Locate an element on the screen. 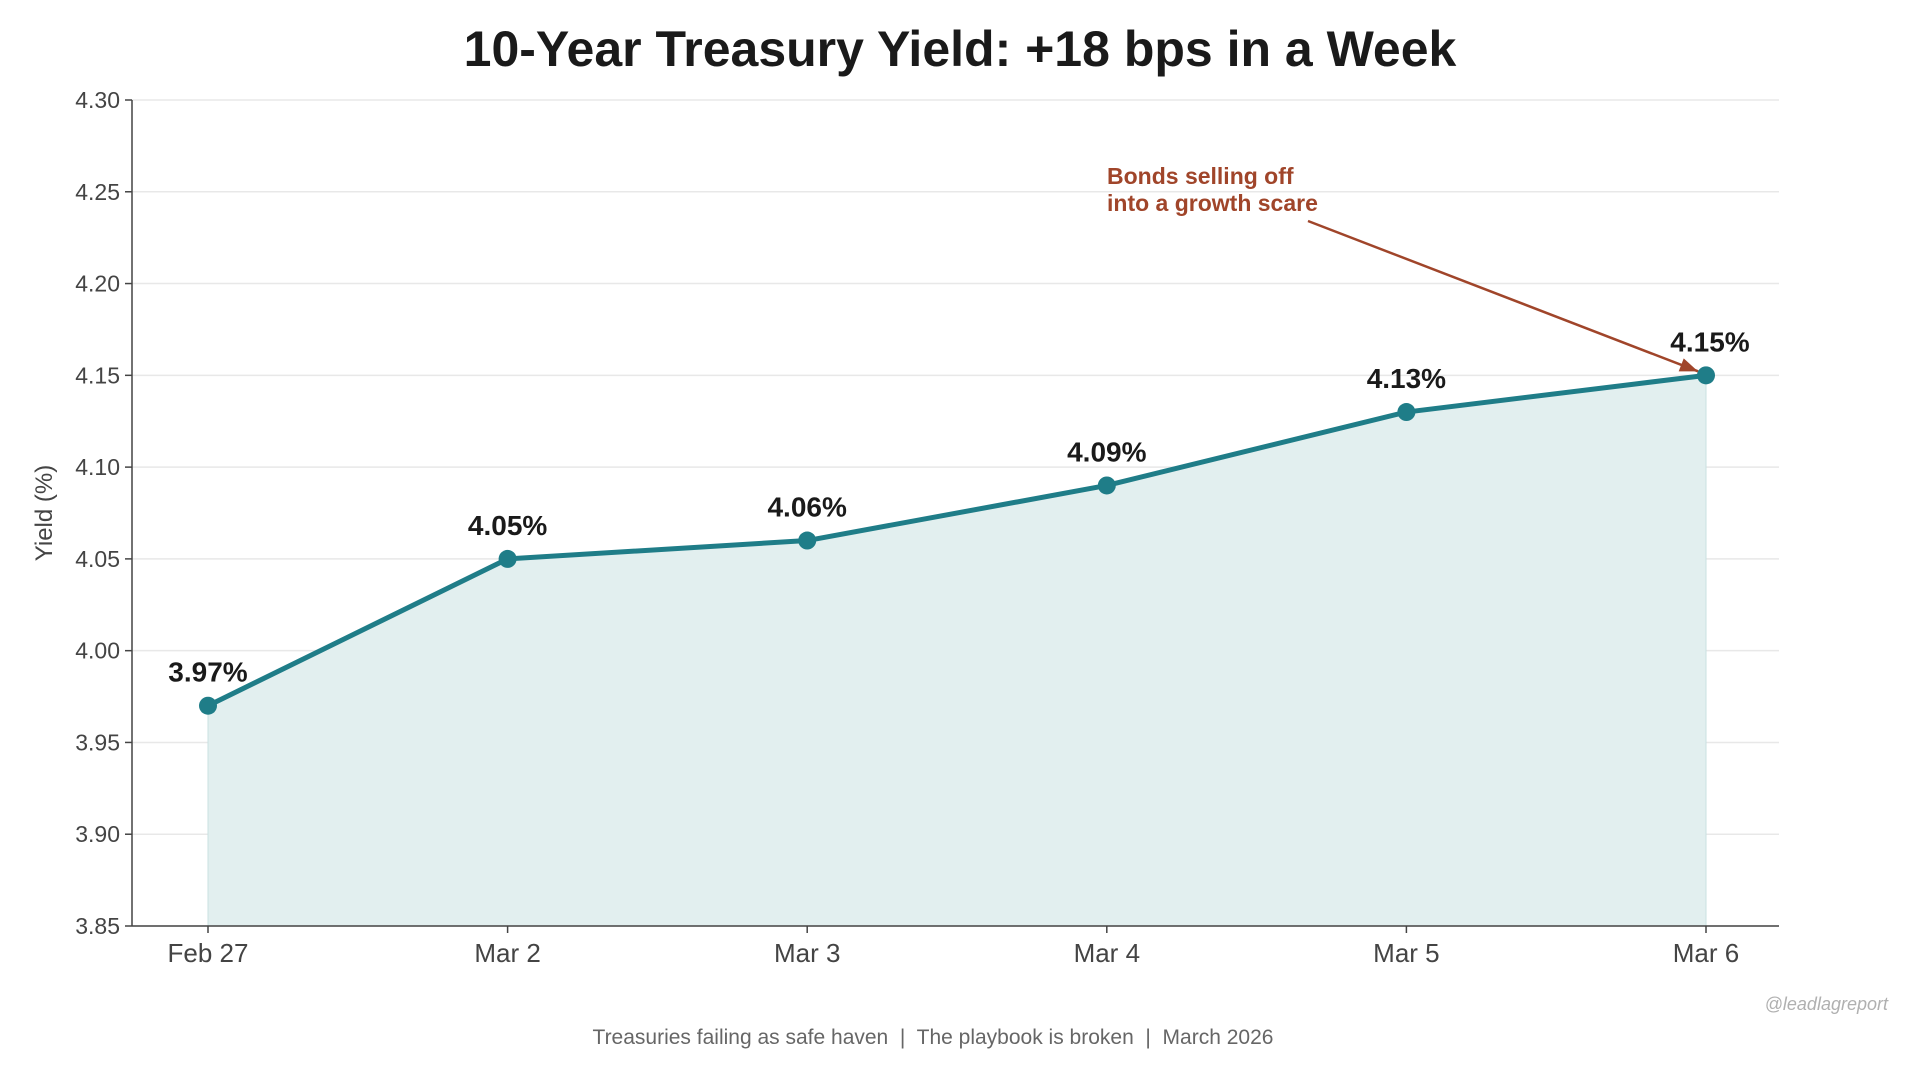 The width and height of the screenshot is (1920, 1080). x-tick-label: Mar 4 is located at coordinates (1107, 953).